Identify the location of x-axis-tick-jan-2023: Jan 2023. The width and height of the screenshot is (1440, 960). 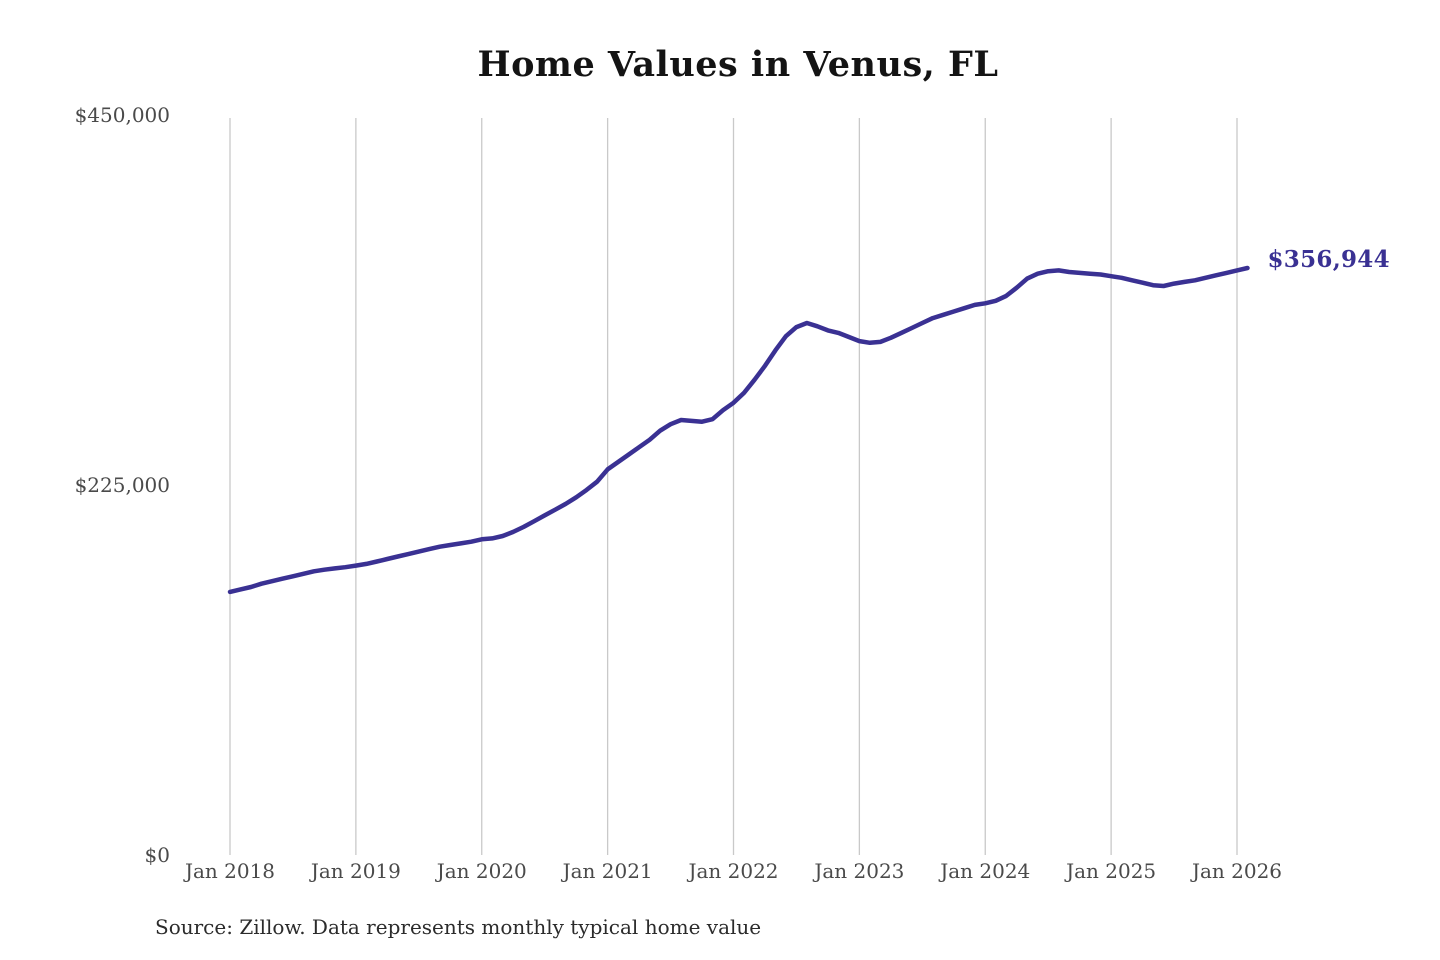
(859, 871).